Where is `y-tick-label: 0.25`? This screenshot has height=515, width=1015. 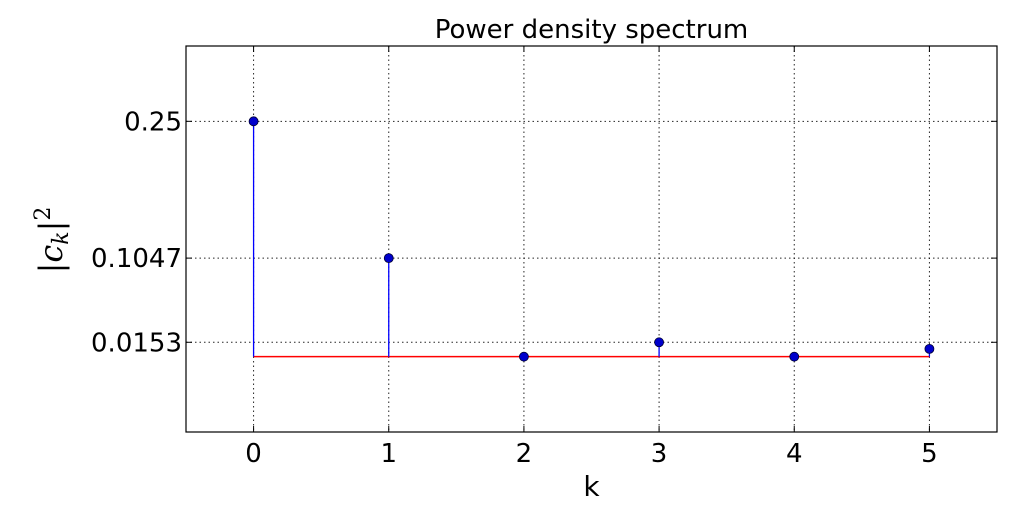
y-tick-label: 0.25 is located at coordinates (153, 122).